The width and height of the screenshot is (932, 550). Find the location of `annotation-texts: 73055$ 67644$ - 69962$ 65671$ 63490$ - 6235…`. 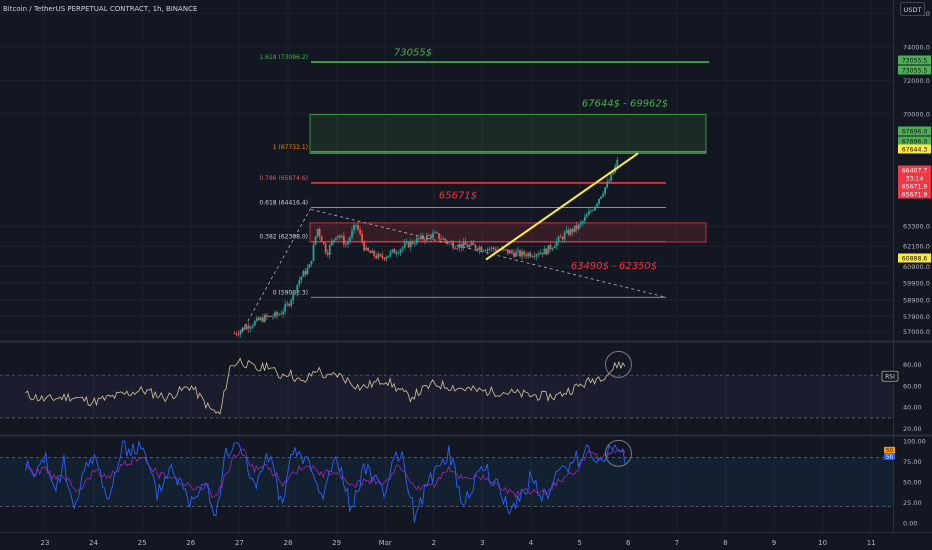

annotation-texts: 73055$ 67644$ - 69962$ 65671$ 63490$ - 6235… is located at coordinates (531, 160).